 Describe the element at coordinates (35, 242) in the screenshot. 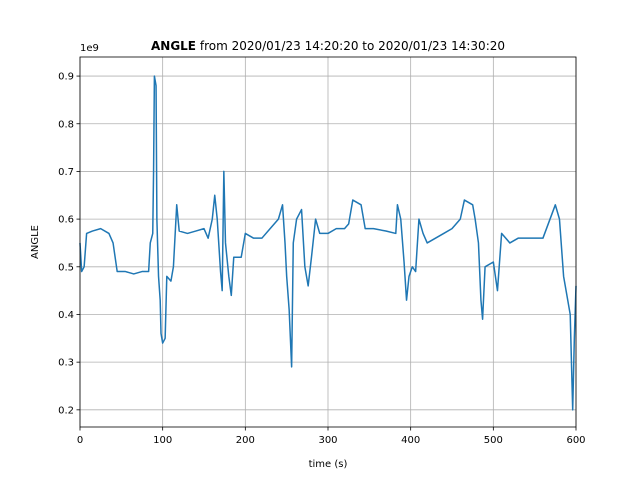

I see `y-axis-label: ANGLE` at that location.